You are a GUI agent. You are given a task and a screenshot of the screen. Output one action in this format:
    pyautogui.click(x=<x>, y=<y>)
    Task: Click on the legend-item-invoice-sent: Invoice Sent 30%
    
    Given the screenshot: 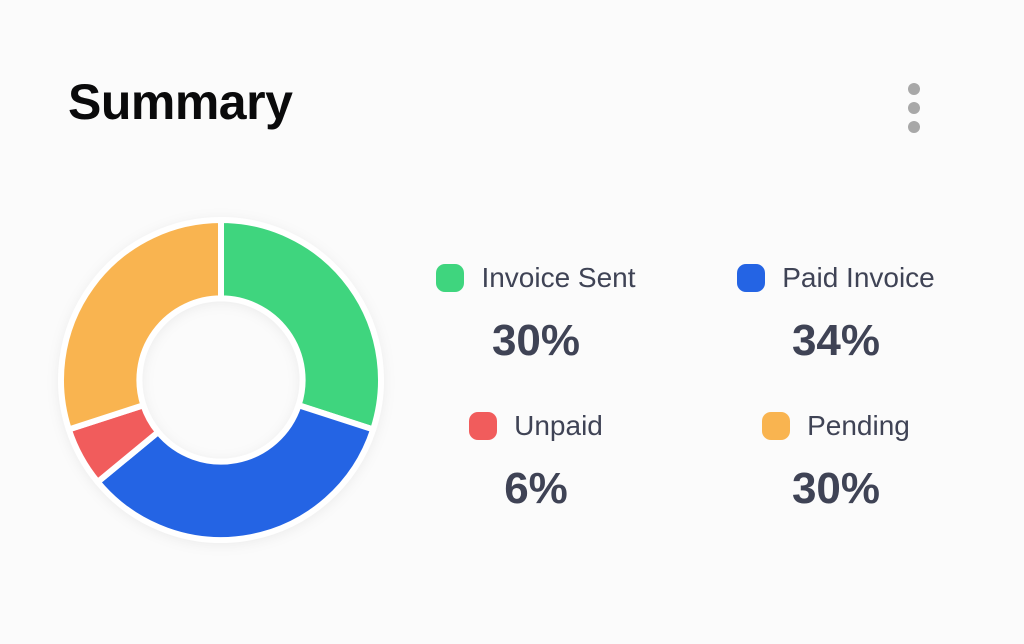 What is the action you would take?
    pyautogui.click(x=536, y=312)
    